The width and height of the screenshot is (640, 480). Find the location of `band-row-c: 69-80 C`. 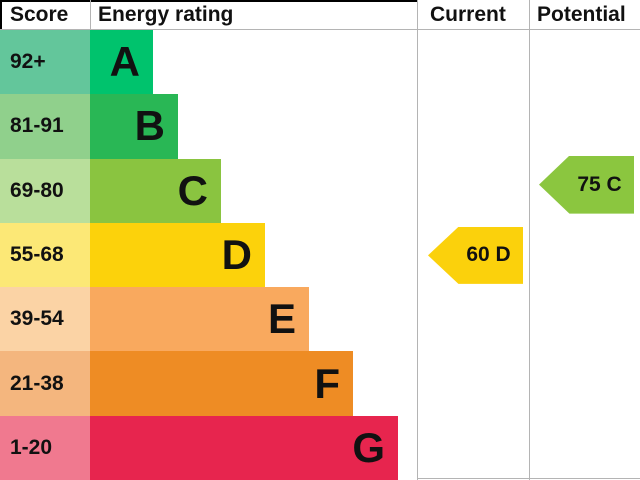

band-row-c: 69-80 C is located at coordinates (208, 190).